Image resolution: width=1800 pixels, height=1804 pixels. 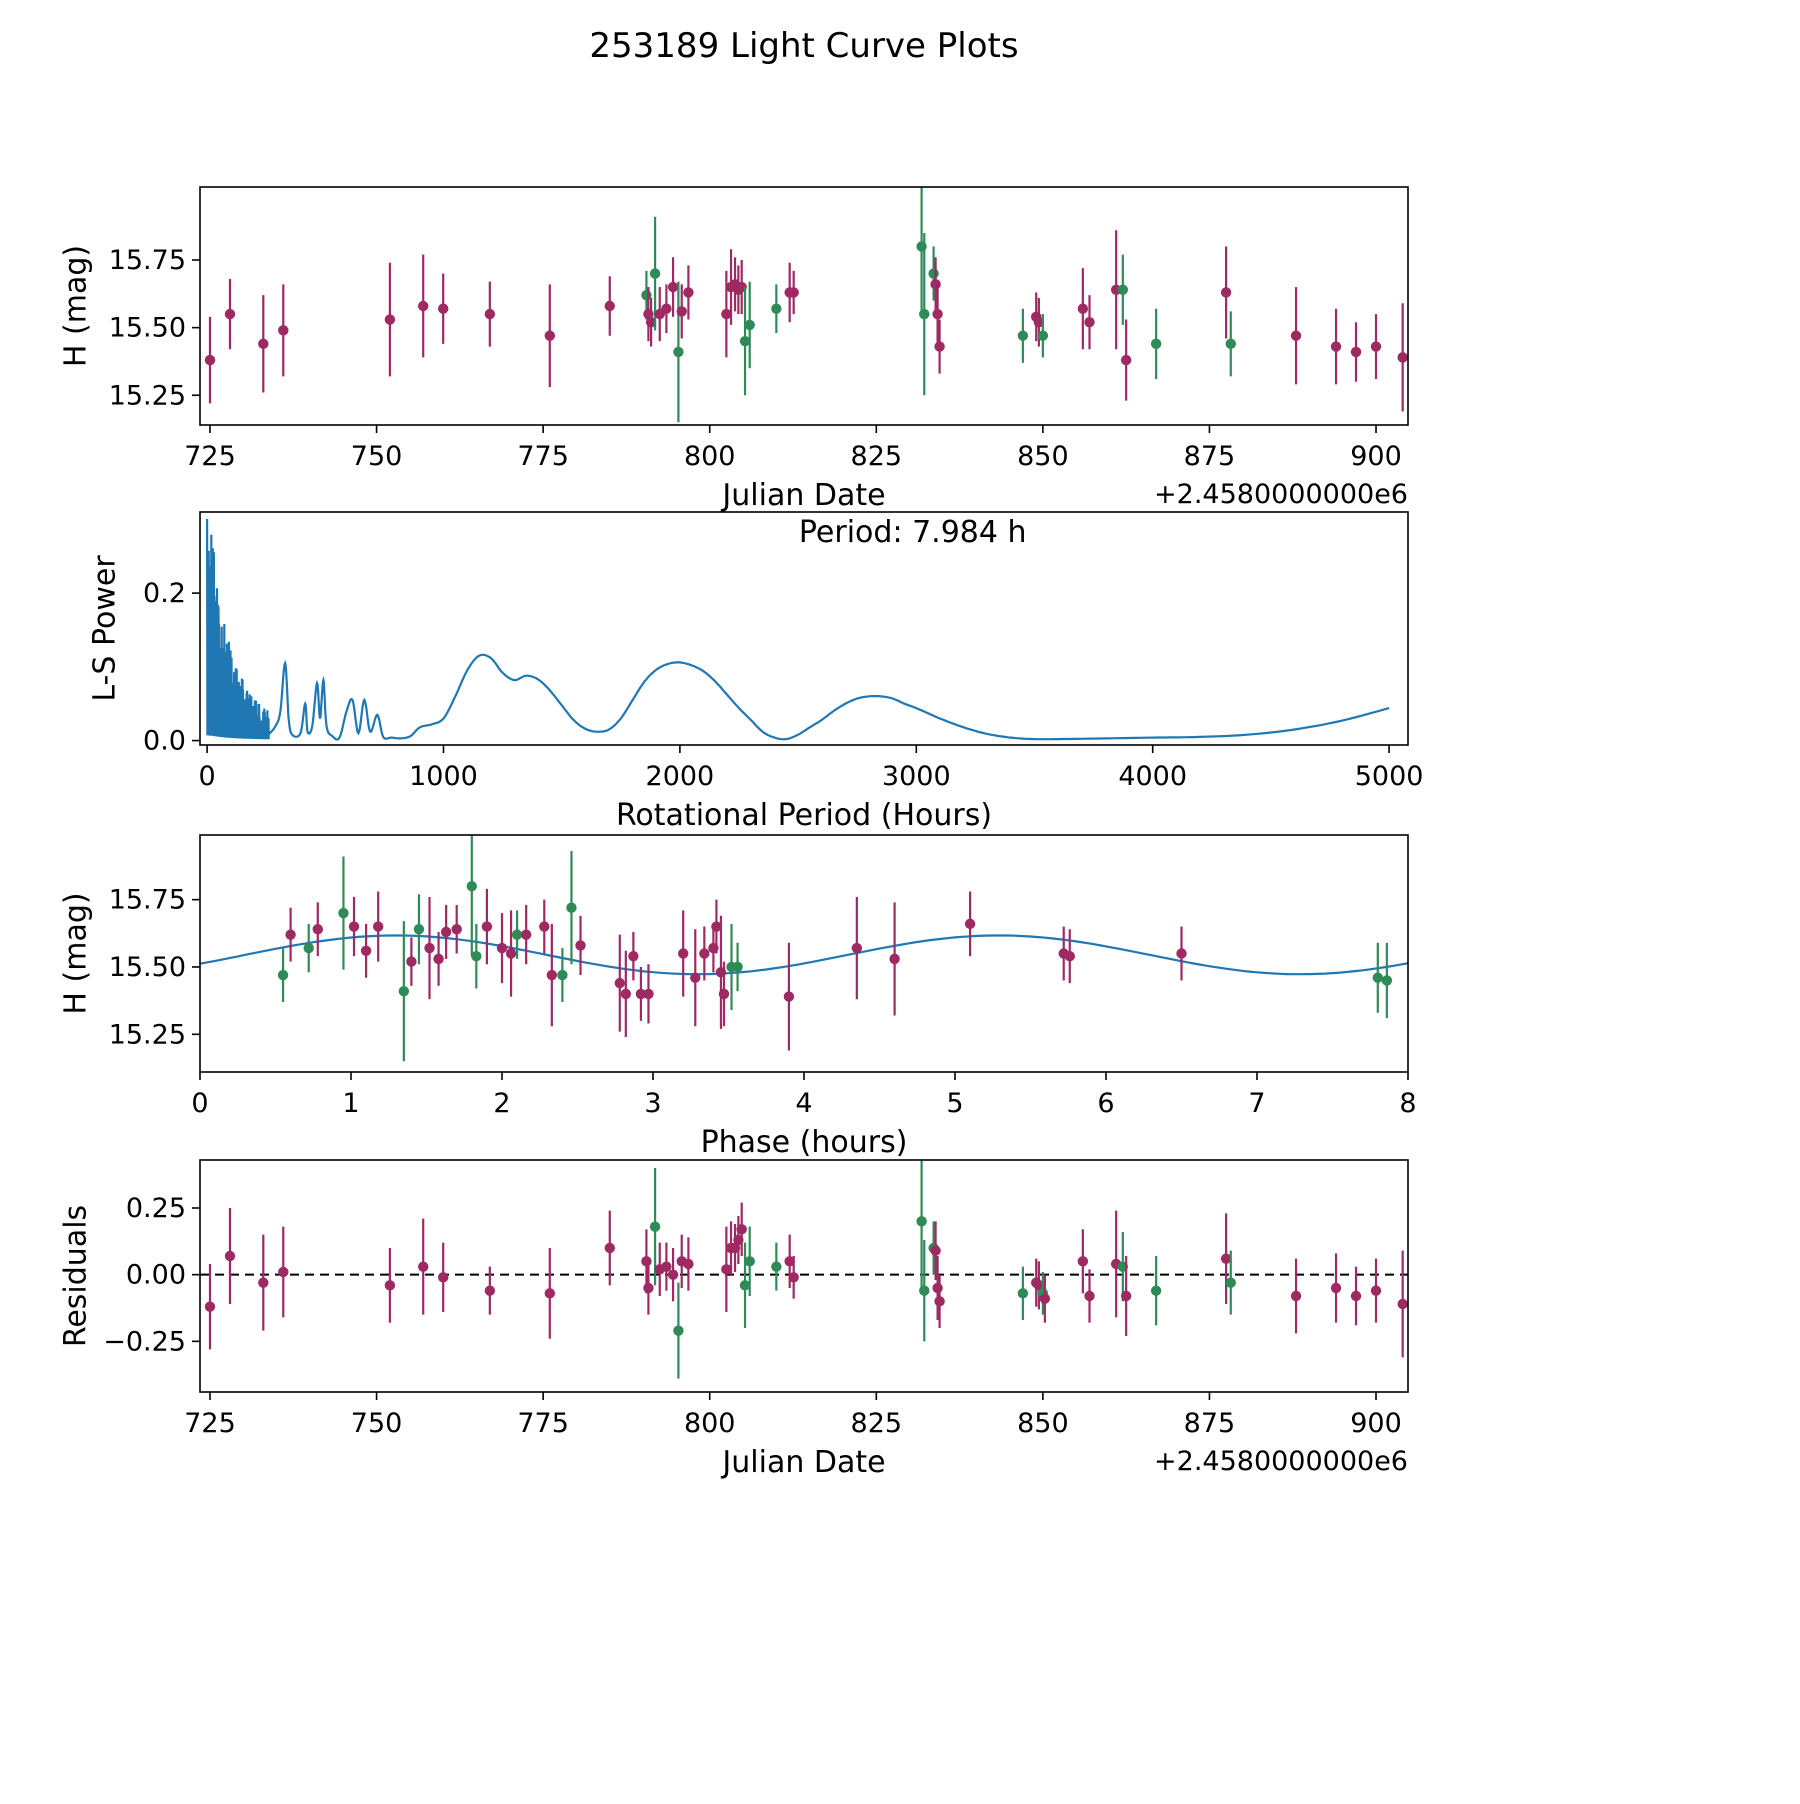 What do you see at coordinates (803, 1103) in the screenshot?
I see `x-tick-label: 4` at bounding box center [803, 1103].